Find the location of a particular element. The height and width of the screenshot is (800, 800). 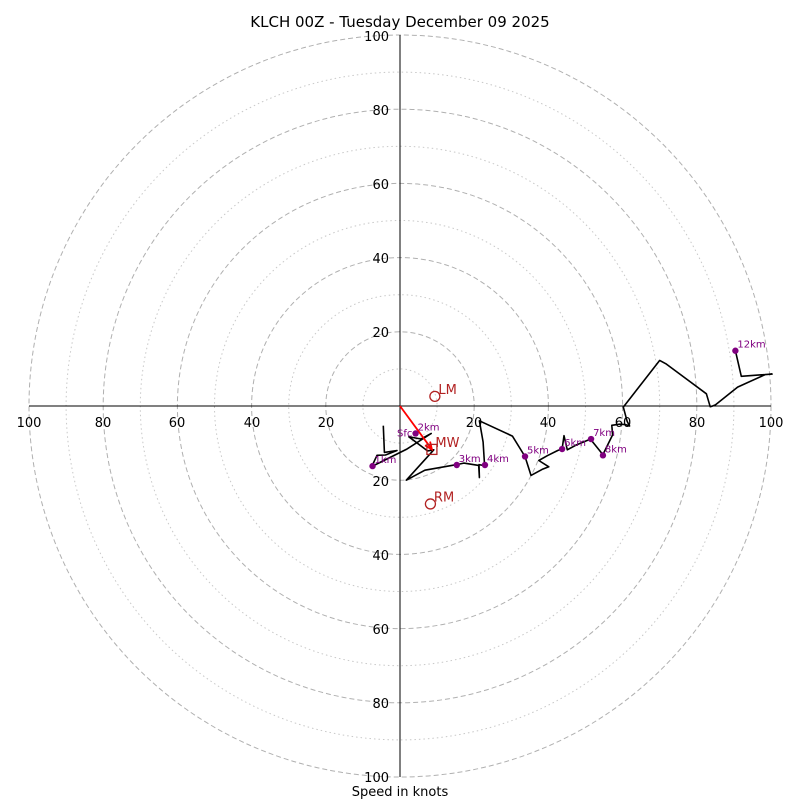

wind-trace is located at coordinates (571, 416).